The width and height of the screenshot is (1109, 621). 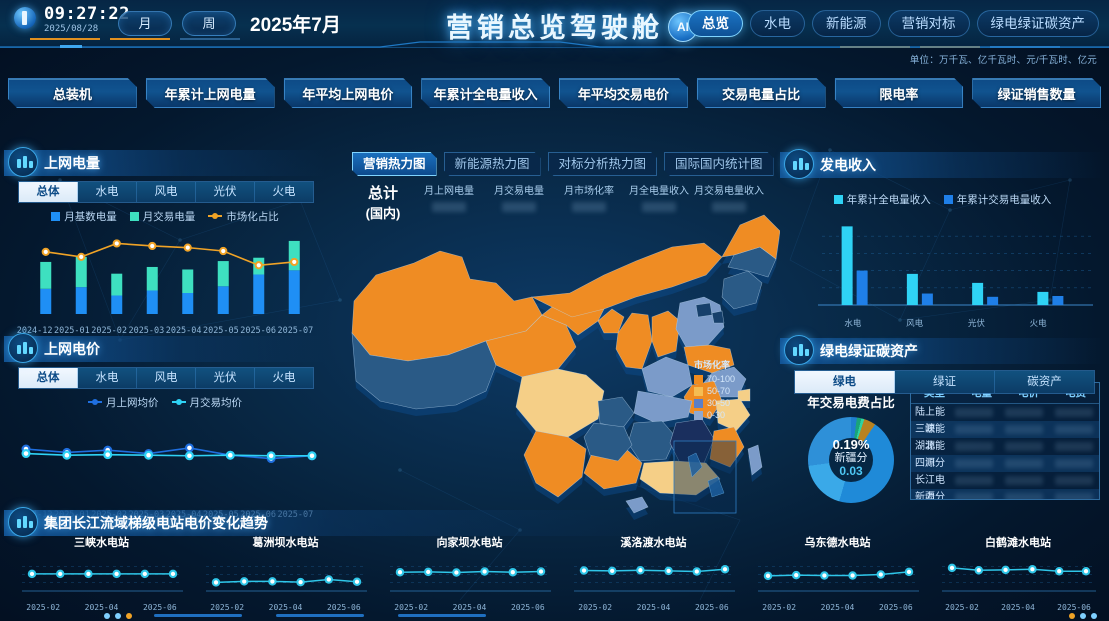 What do you see at coordinates (755, 460) in the screenshot?
I see `map-region-taiwan` at bounding box center [755, 460].